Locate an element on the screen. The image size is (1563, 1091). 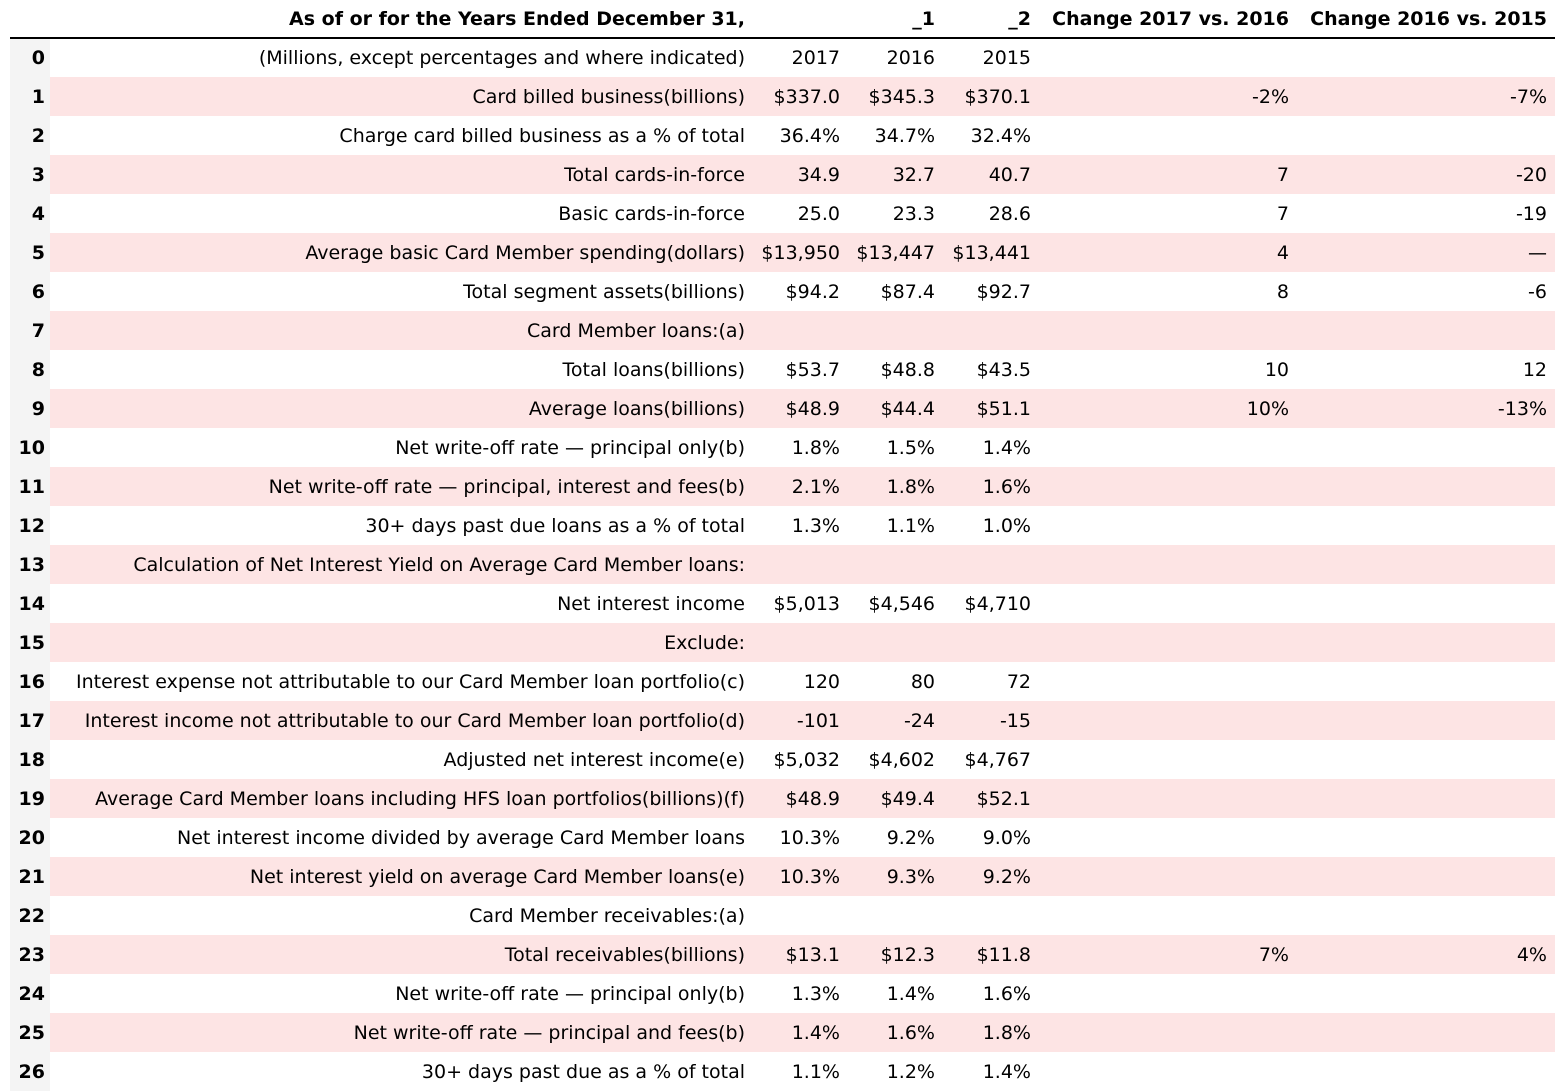
change-2016-vs-2015-cell: -6 is located at coordinates (1537, 291).